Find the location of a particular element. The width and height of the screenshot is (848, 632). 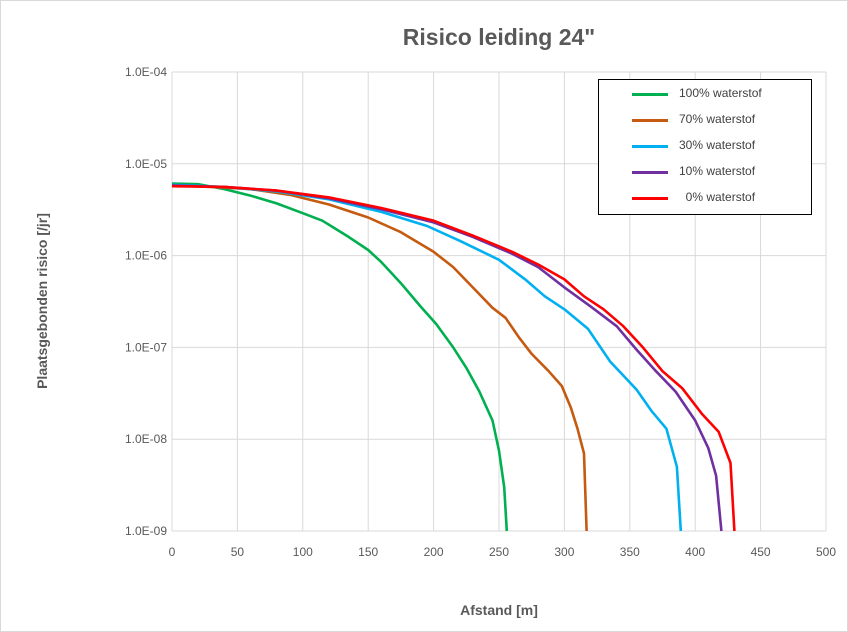

legend-label: 30% waterstof is located at coordinates (717, 145).